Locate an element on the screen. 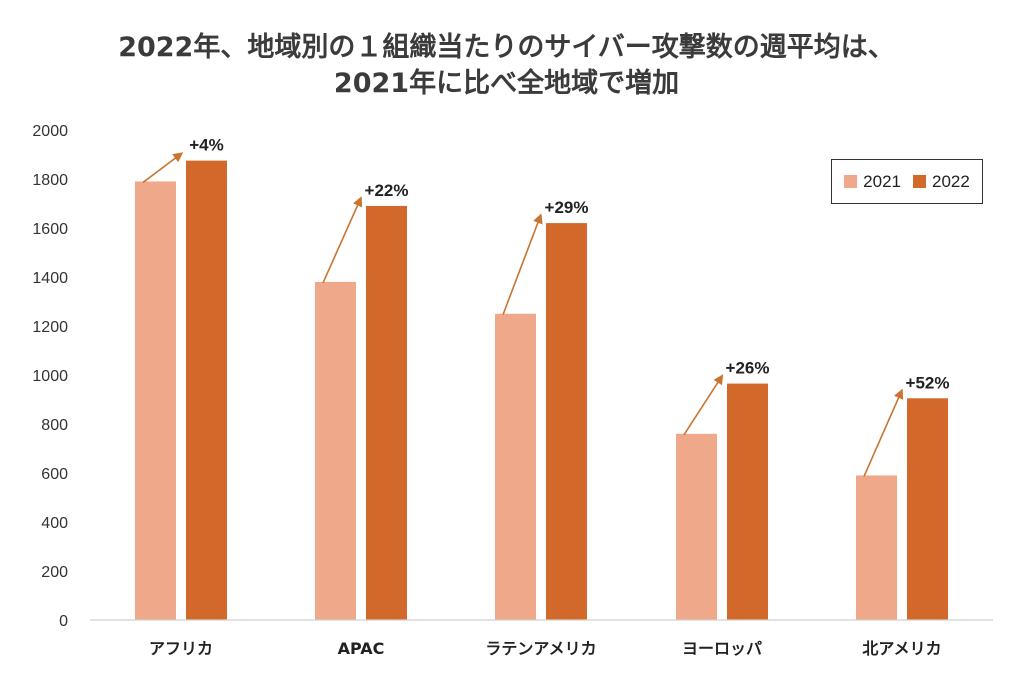  y-tick-label: 1000 is located at coordinates (50, 376).